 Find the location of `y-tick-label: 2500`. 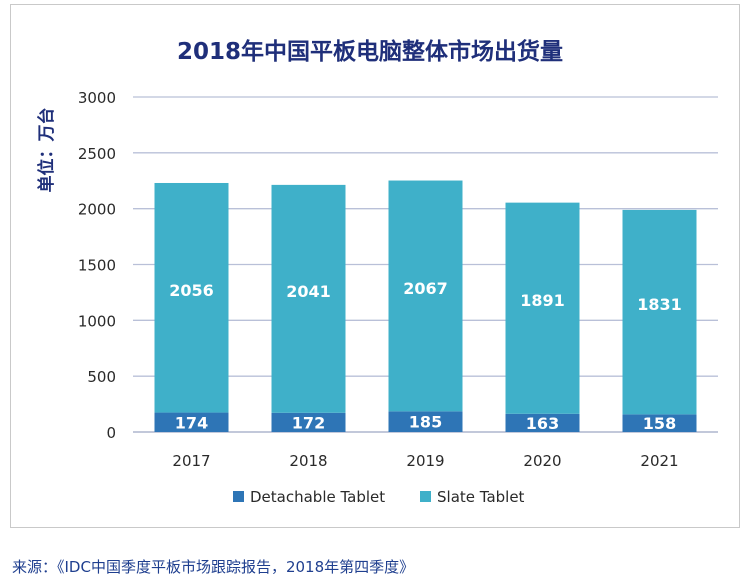

y-tick-label: 2500 is located at coordinates (97, 154).